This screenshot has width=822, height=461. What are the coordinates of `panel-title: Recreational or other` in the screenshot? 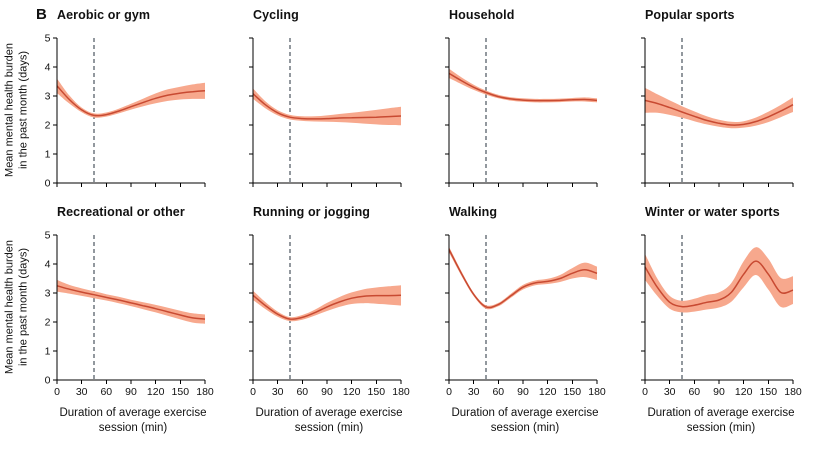 It's located at (121, 212).